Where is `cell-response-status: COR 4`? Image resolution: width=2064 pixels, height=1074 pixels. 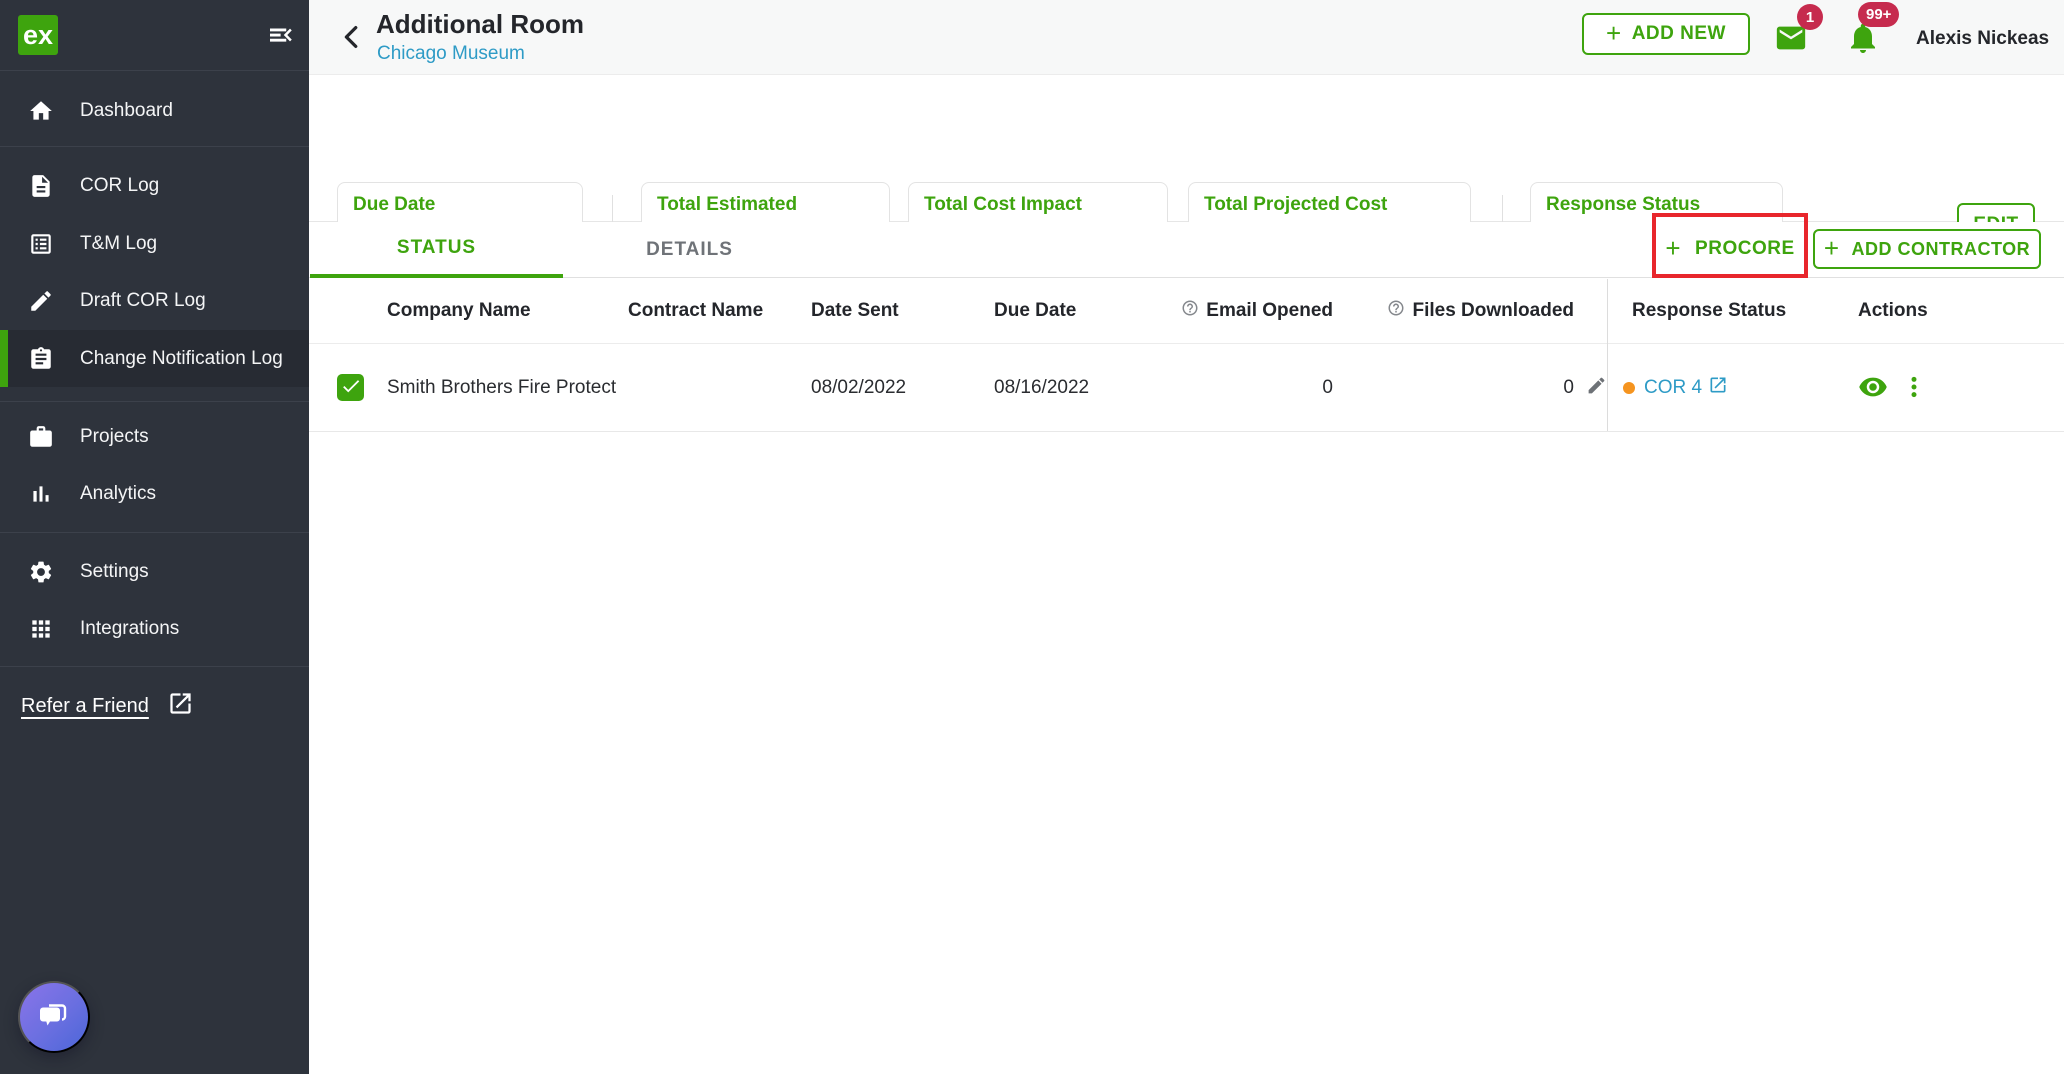 cell-response-status: COR 4 is located at coordinates (1675, 388).